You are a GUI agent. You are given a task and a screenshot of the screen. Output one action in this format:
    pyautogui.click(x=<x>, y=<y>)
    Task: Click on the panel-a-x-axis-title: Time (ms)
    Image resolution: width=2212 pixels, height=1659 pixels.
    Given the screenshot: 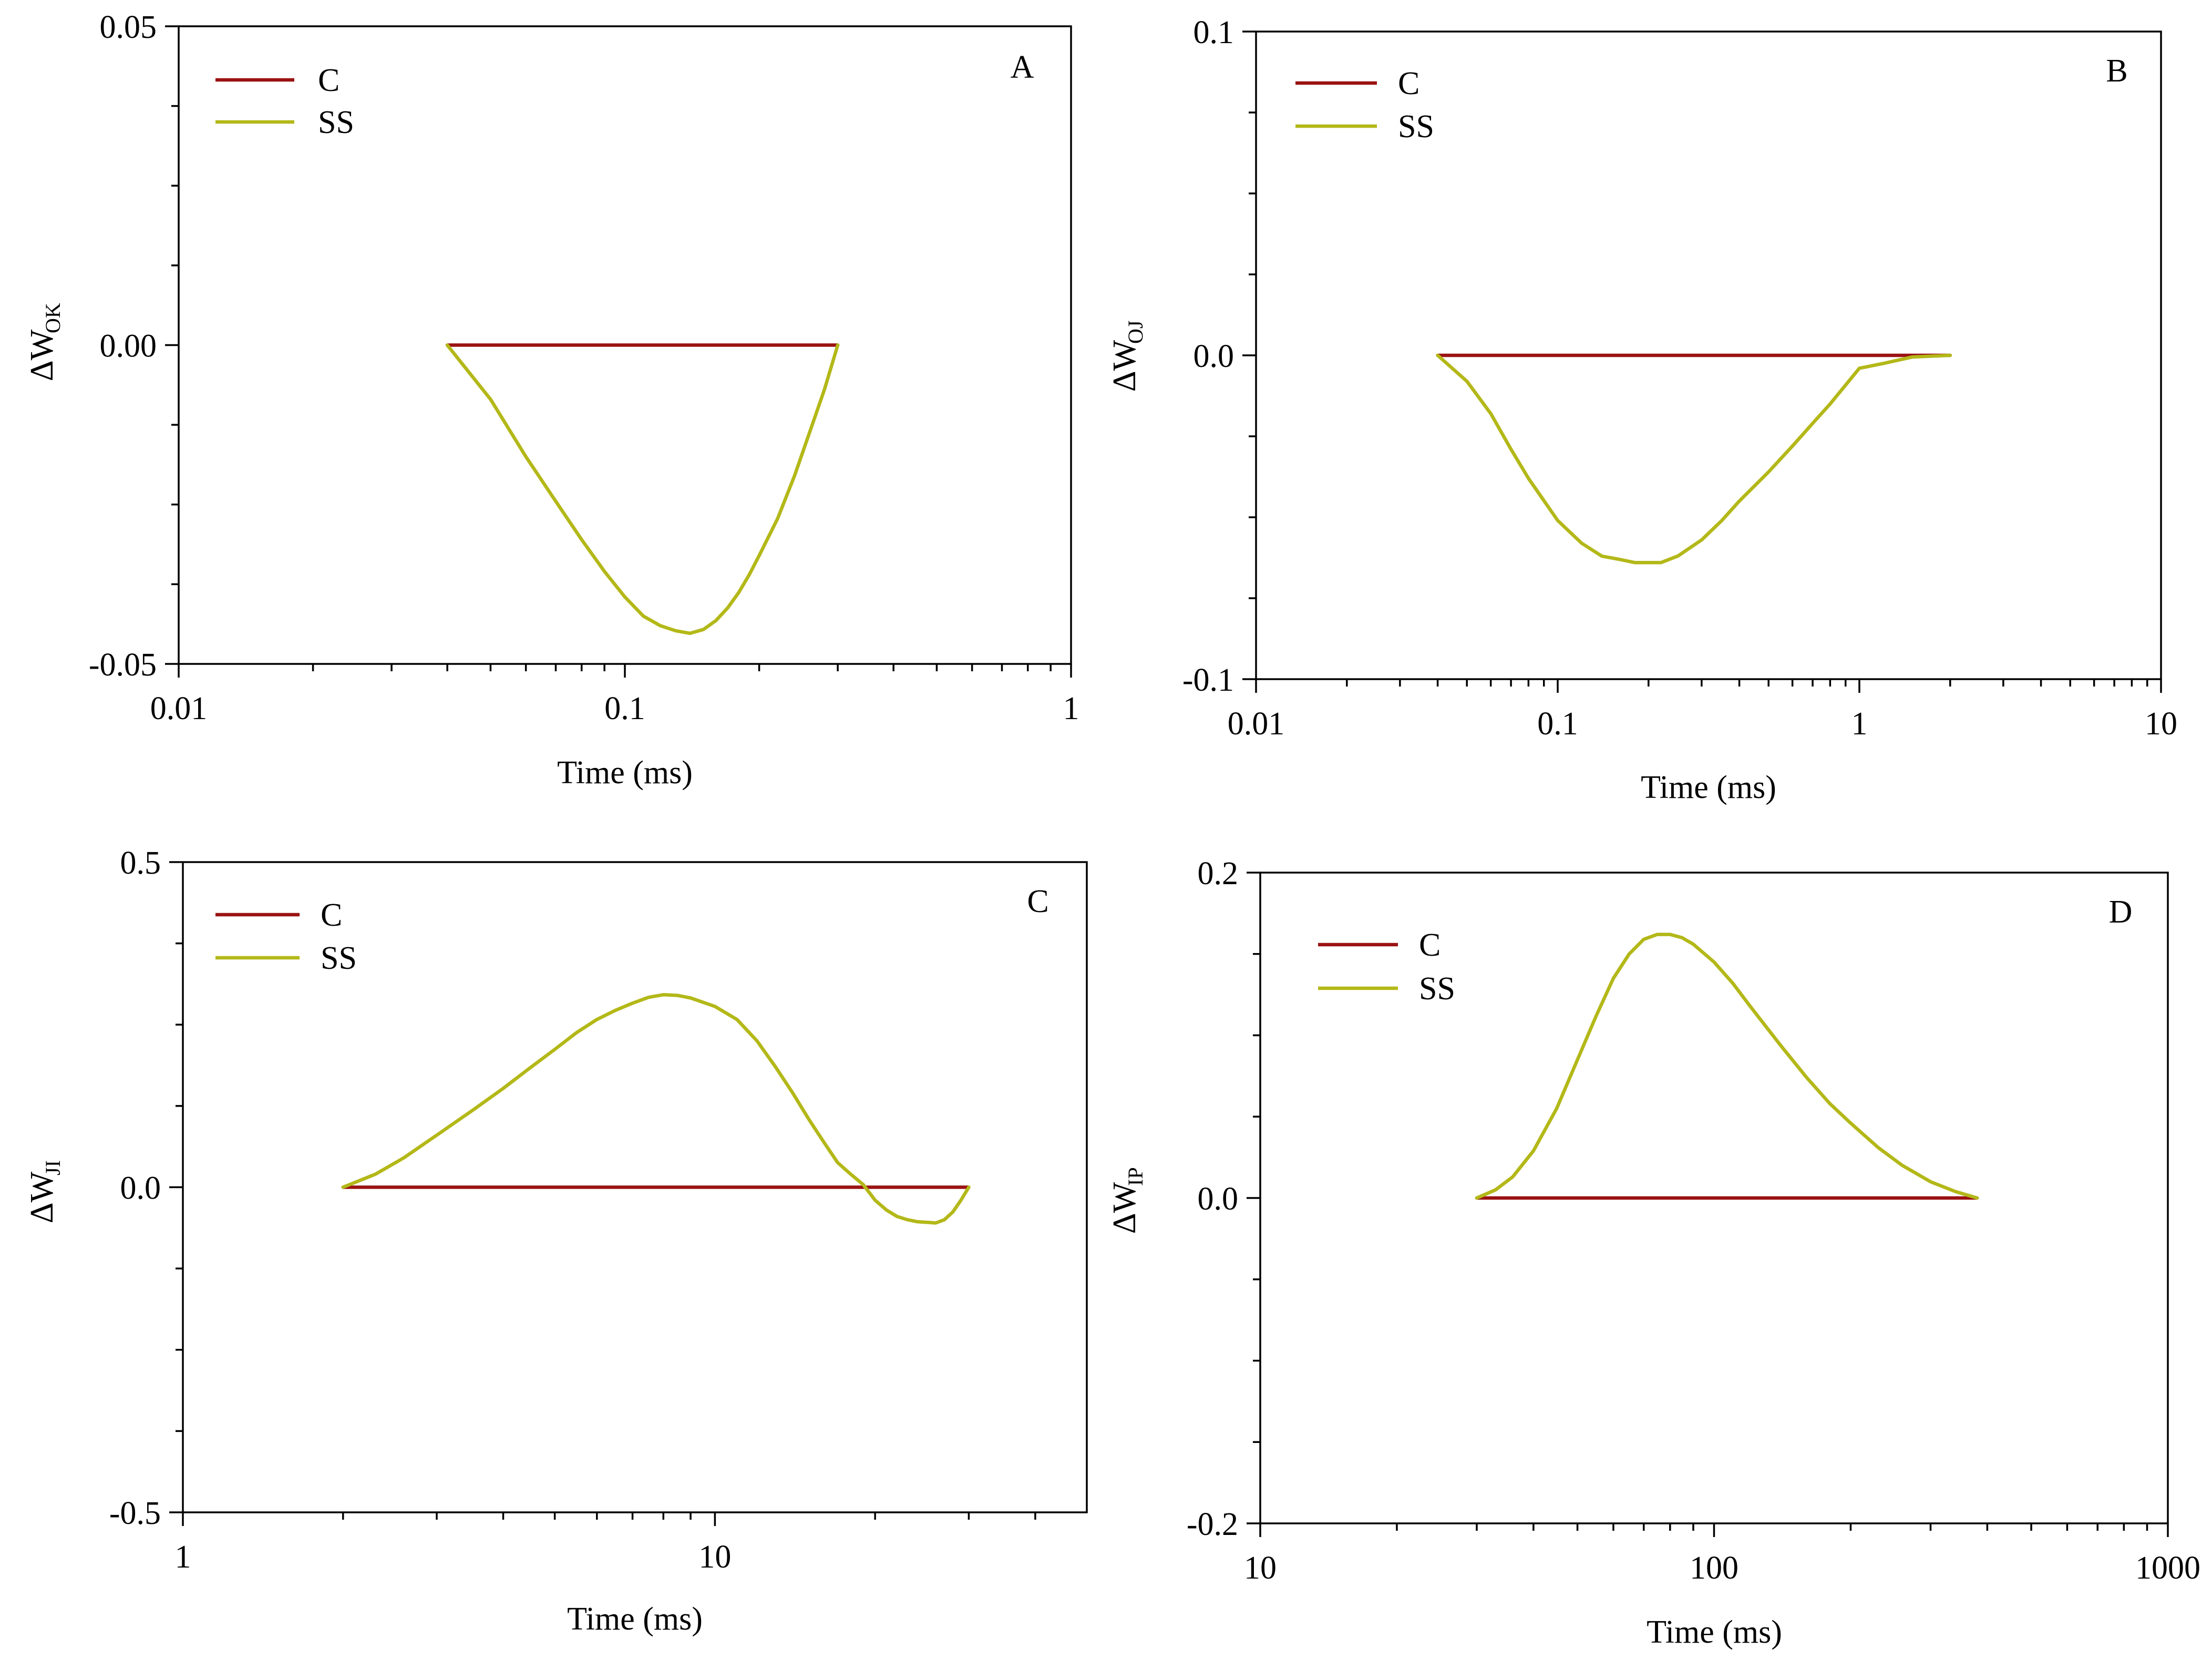 What is the action you would take?
    pyautogui.click(x=625, y=773)
    